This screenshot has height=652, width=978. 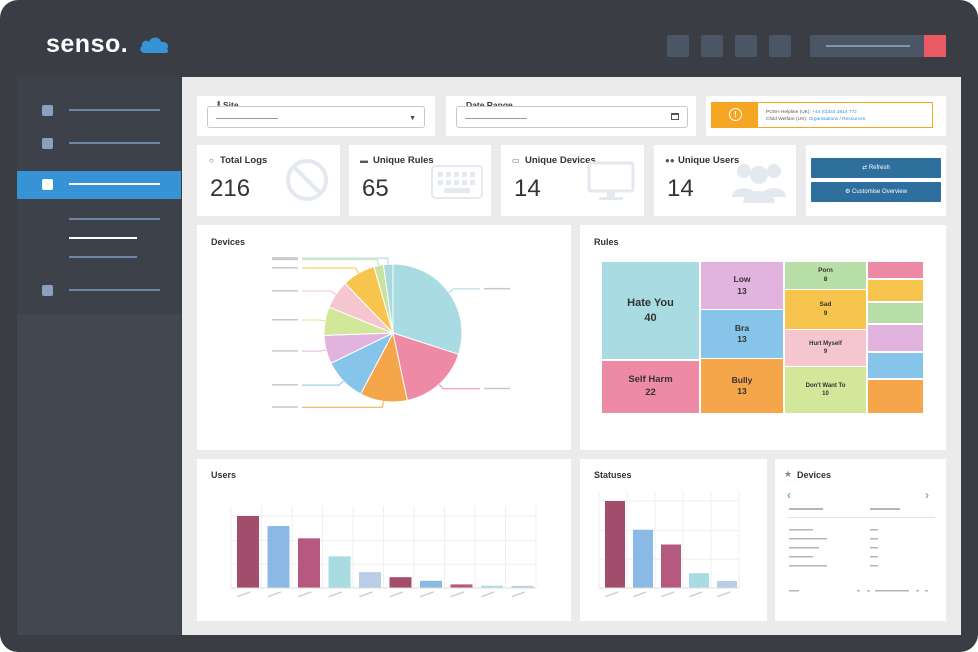 What do you see at coordinates (99, 185) in the screenshot?
I see `sidebar-item-active` at bounding box center [99, 185].